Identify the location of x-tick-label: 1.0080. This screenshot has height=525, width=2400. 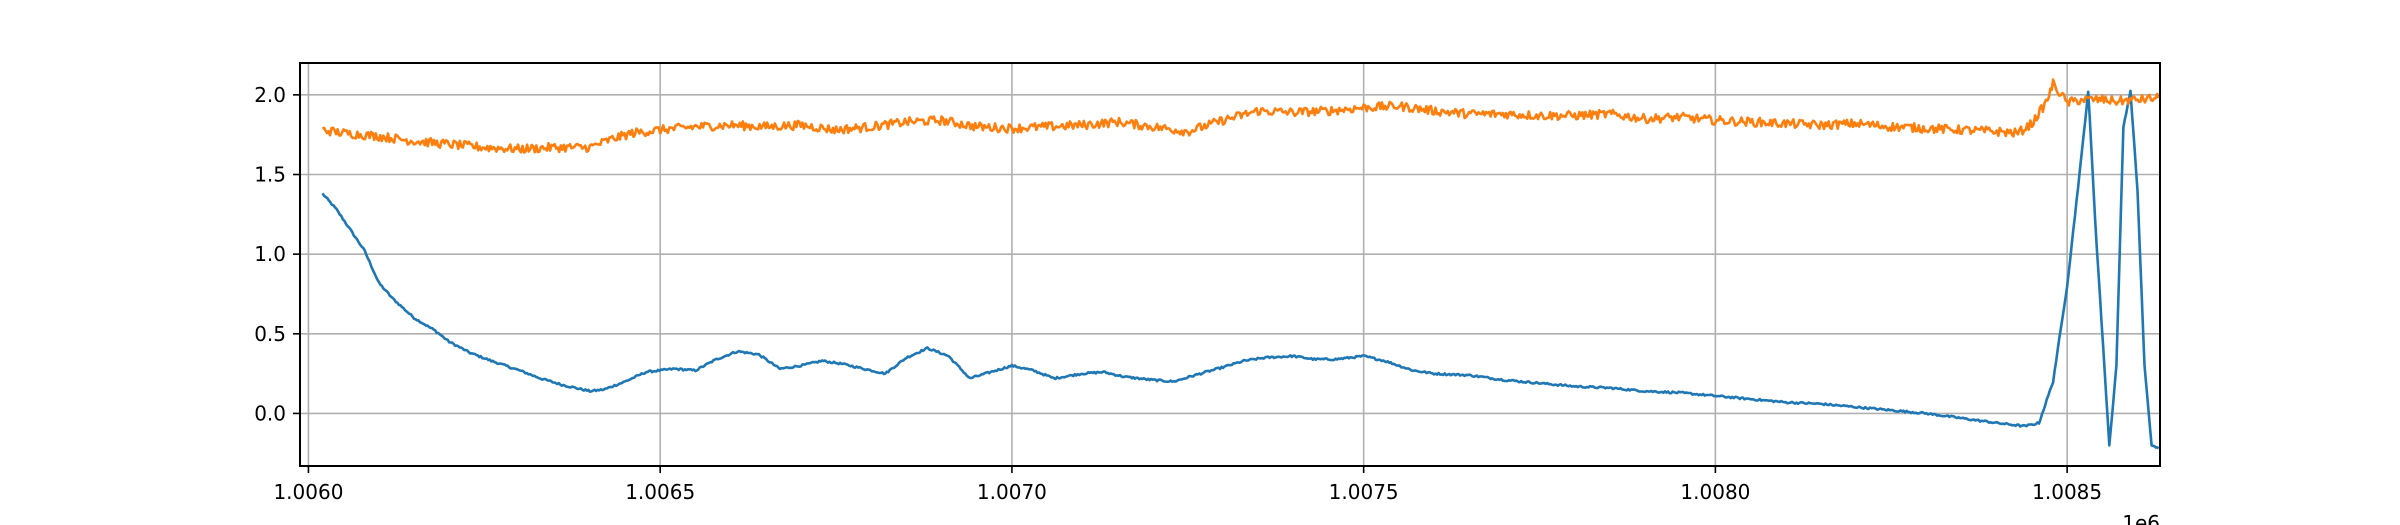
(1715, 492).